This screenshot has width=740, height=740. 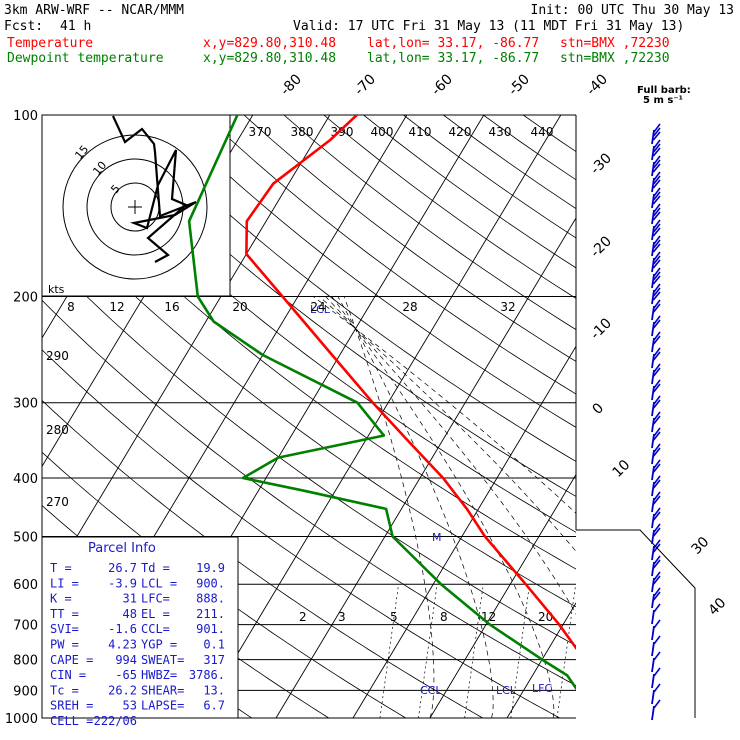 I want to click on isotherm-label: -50, so click(x=519, y=84).